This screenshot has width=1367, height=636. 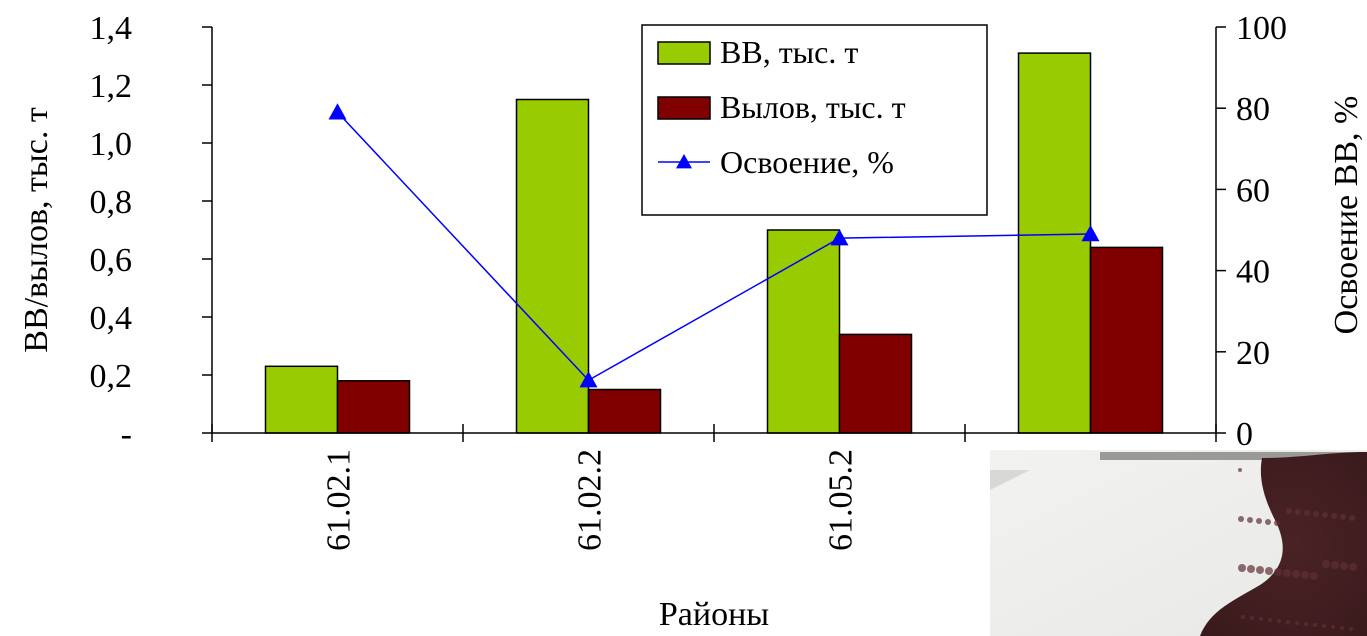 What do you see at coordinates (1244, 434) in the screenshot?
I see `right-tick-label: 0` at bounding box center [1244, 434].